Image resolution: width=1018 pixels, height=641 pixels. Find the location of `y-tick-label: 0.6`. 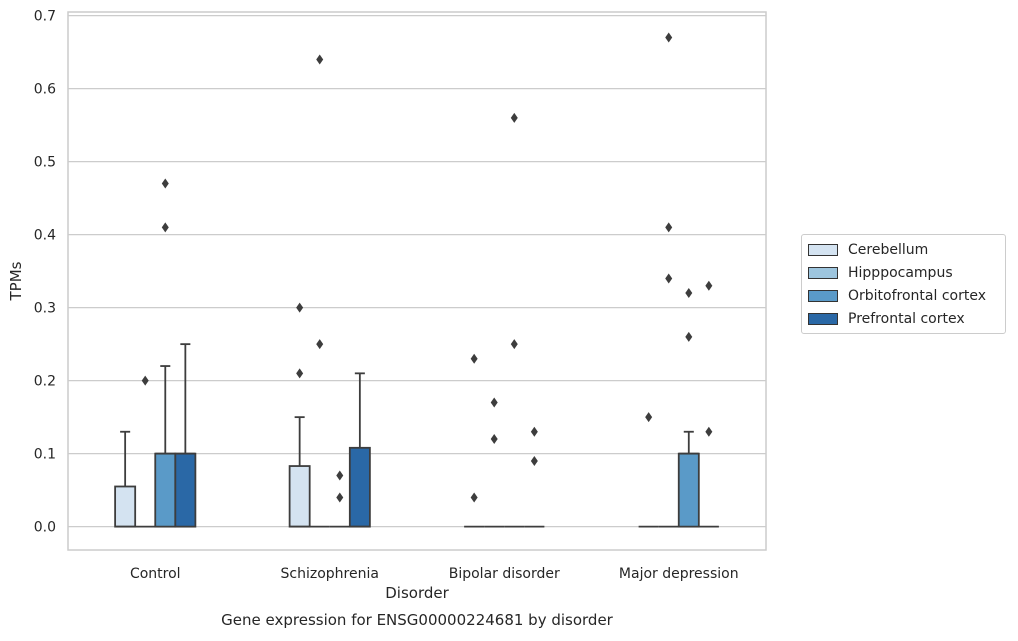

y-tick-label: 0.6 is located at coordinates (45, 90).